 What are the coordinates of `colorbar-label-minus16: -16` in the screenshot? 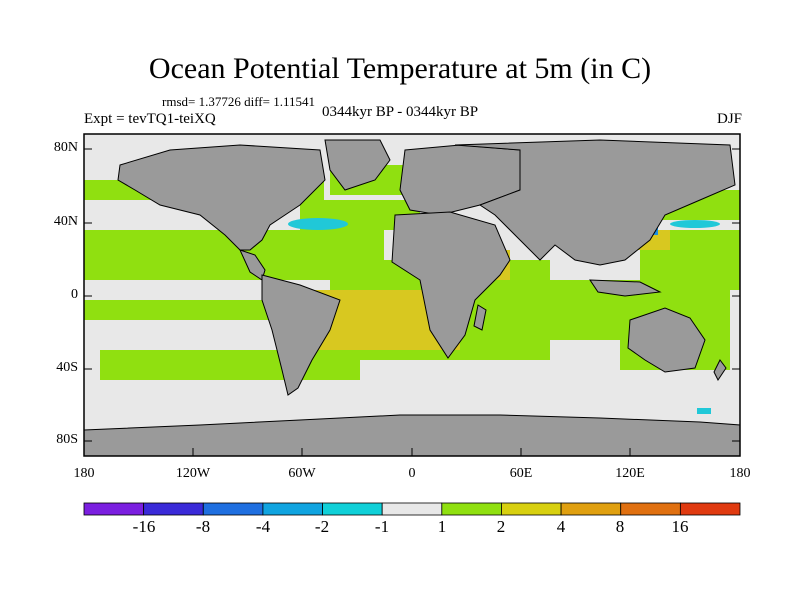 It's located at (144, 526).